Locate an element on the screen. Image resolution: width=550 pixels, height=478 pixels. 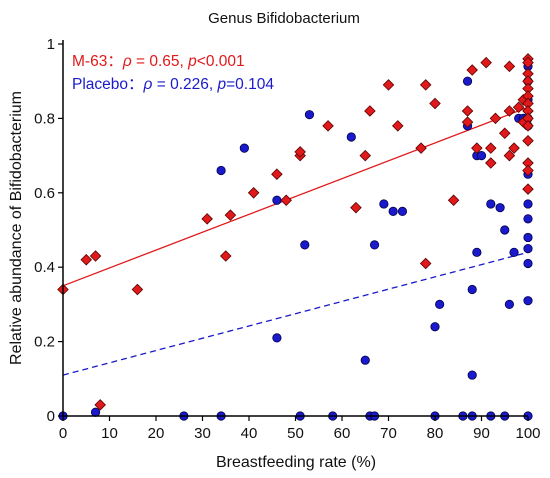
y-ticks: 0 0.2 0.4 0.6 0.8 1 is located at coordinates (48, 230).